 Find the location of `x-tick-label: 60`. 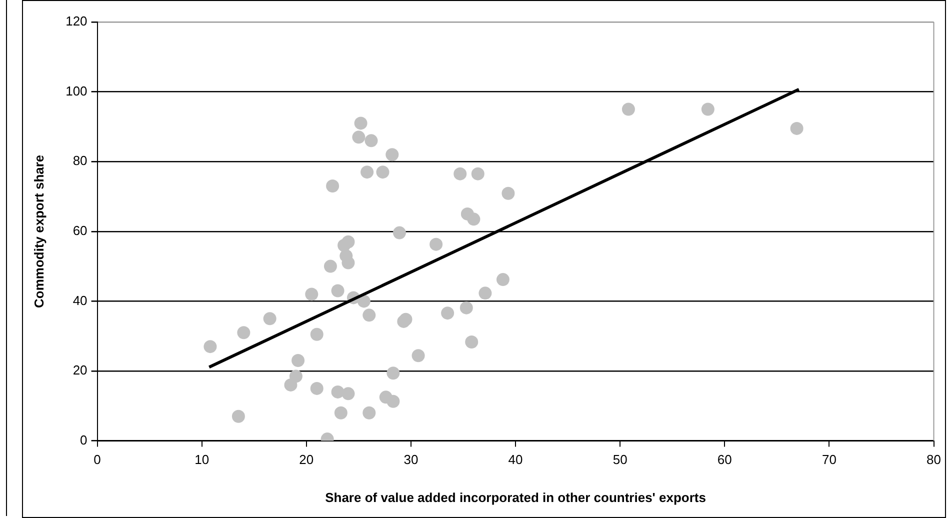

x-tick-label: 60 is located at coordinates (724, 460).